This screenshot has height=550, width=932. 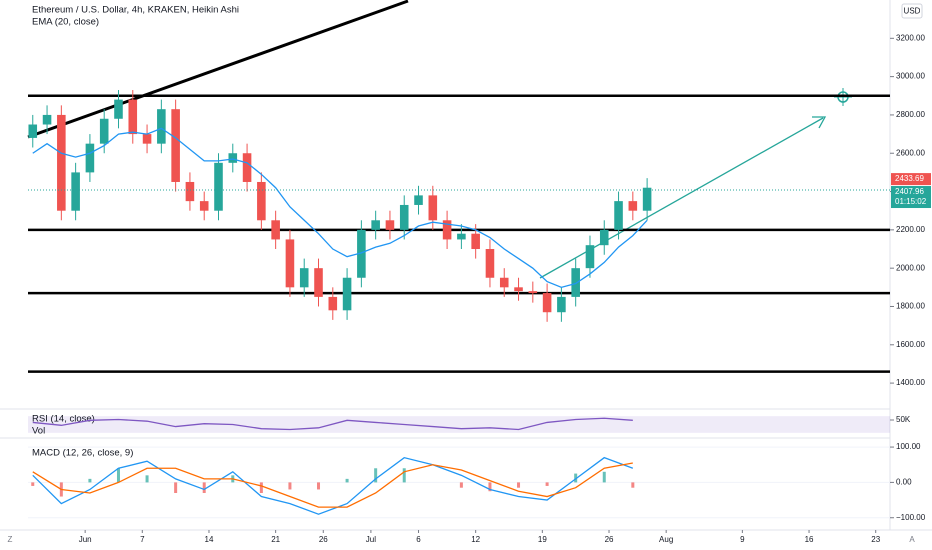 I want to click on x-tick-label: 14, so click(x=209, y=539).